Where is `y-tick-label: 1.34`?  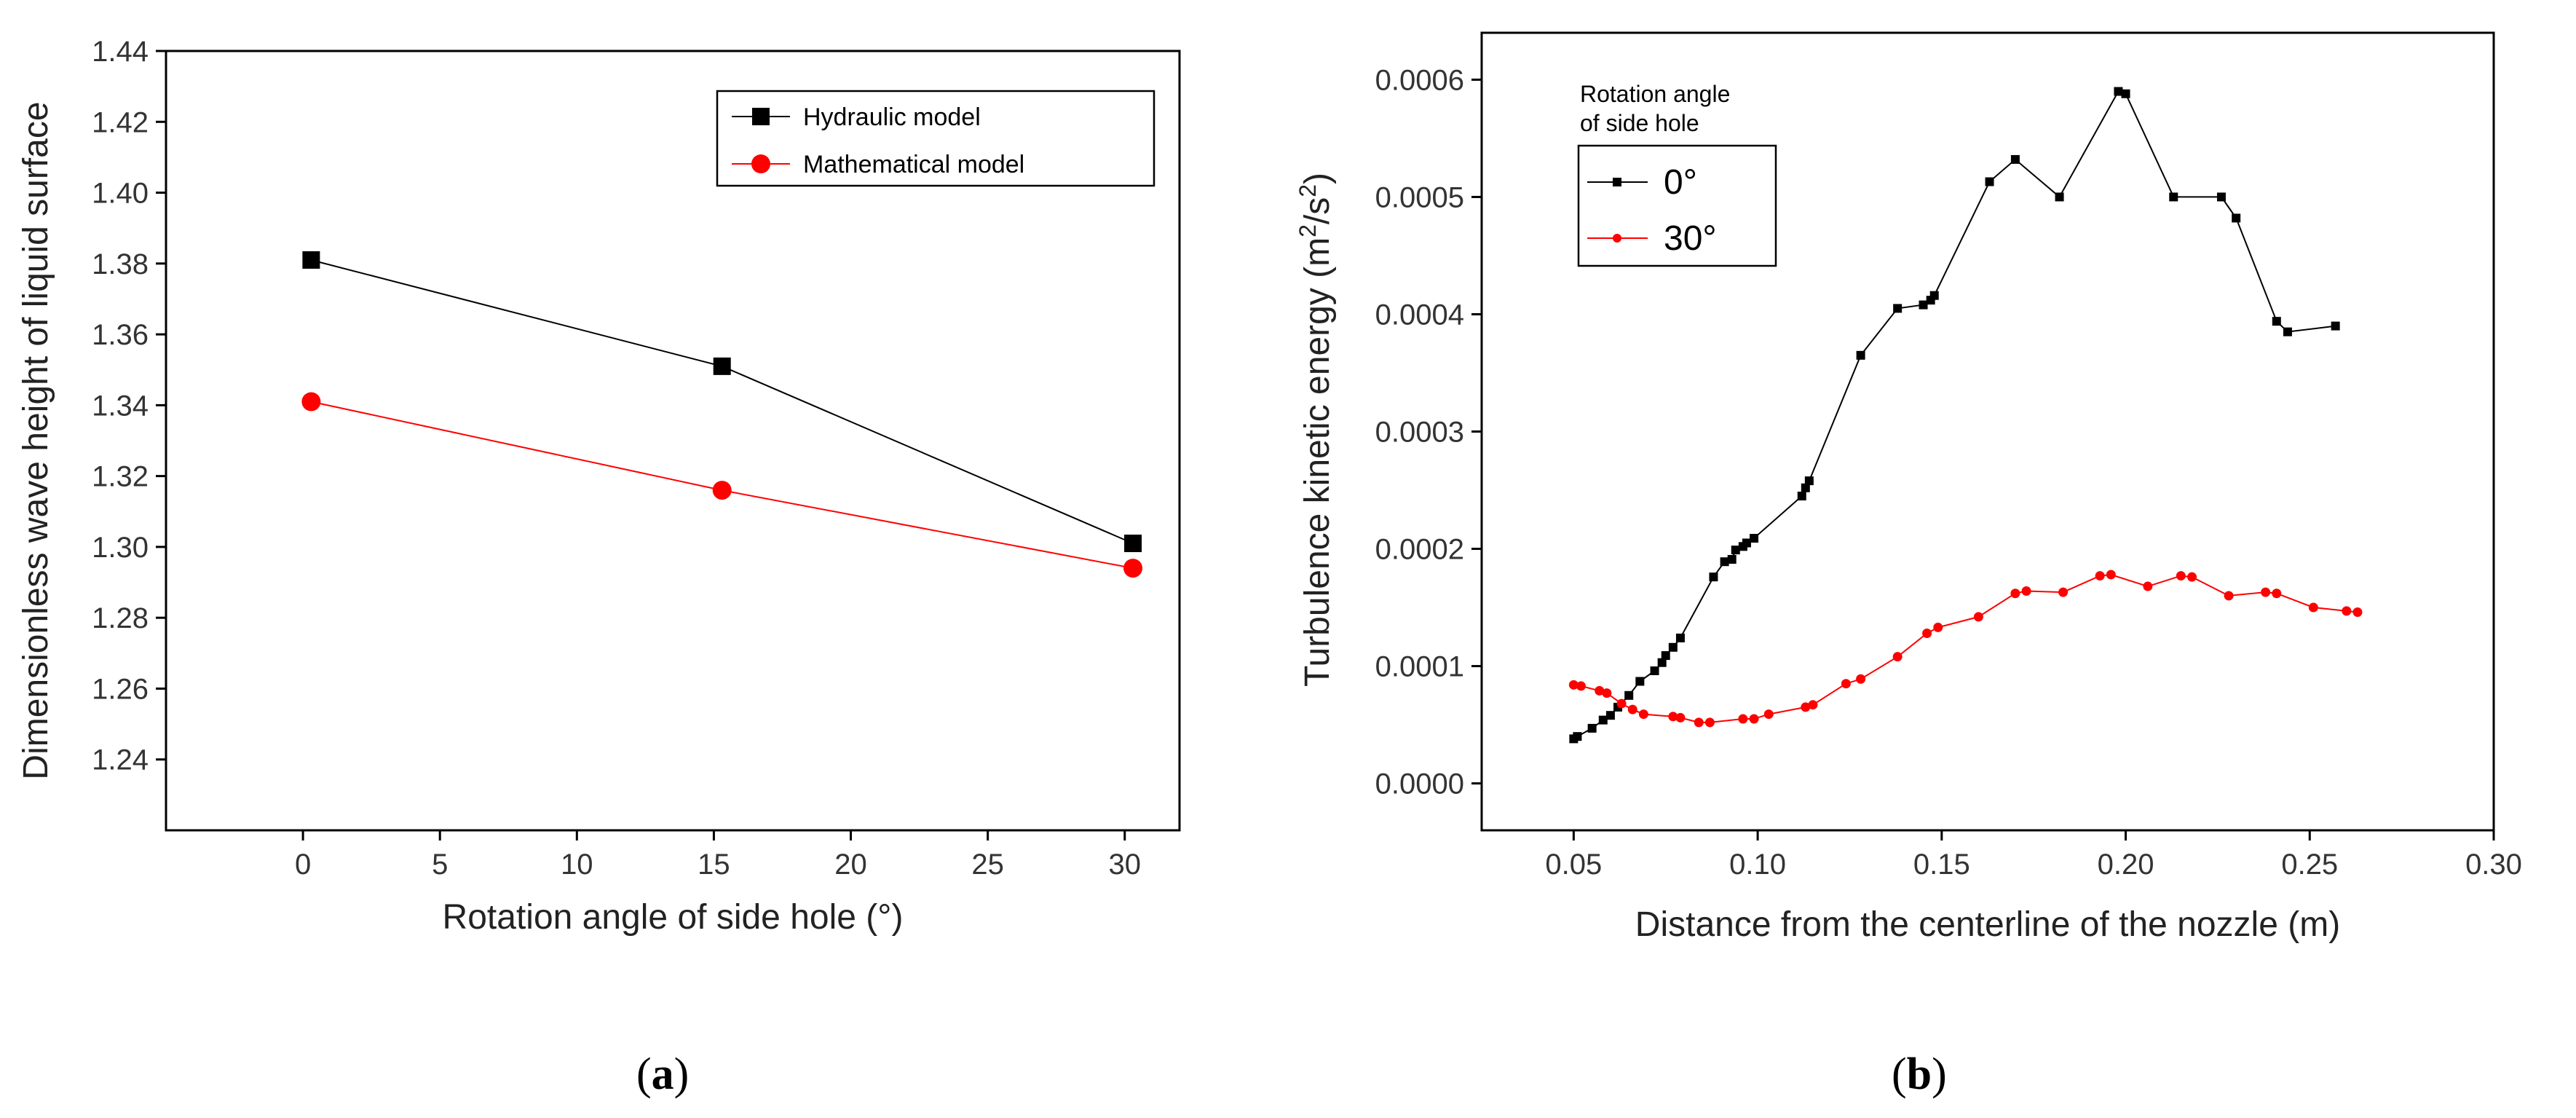 y-tick-label: 1.34 is located at coordinates (121, 406).